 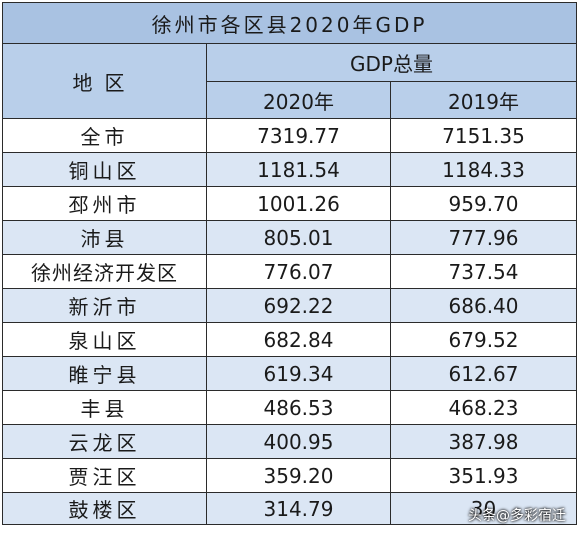 What do you see at coordinates (104, 237) in the screenshot?
I see `region-cell: 沛县` at bounding box center [104, 237].